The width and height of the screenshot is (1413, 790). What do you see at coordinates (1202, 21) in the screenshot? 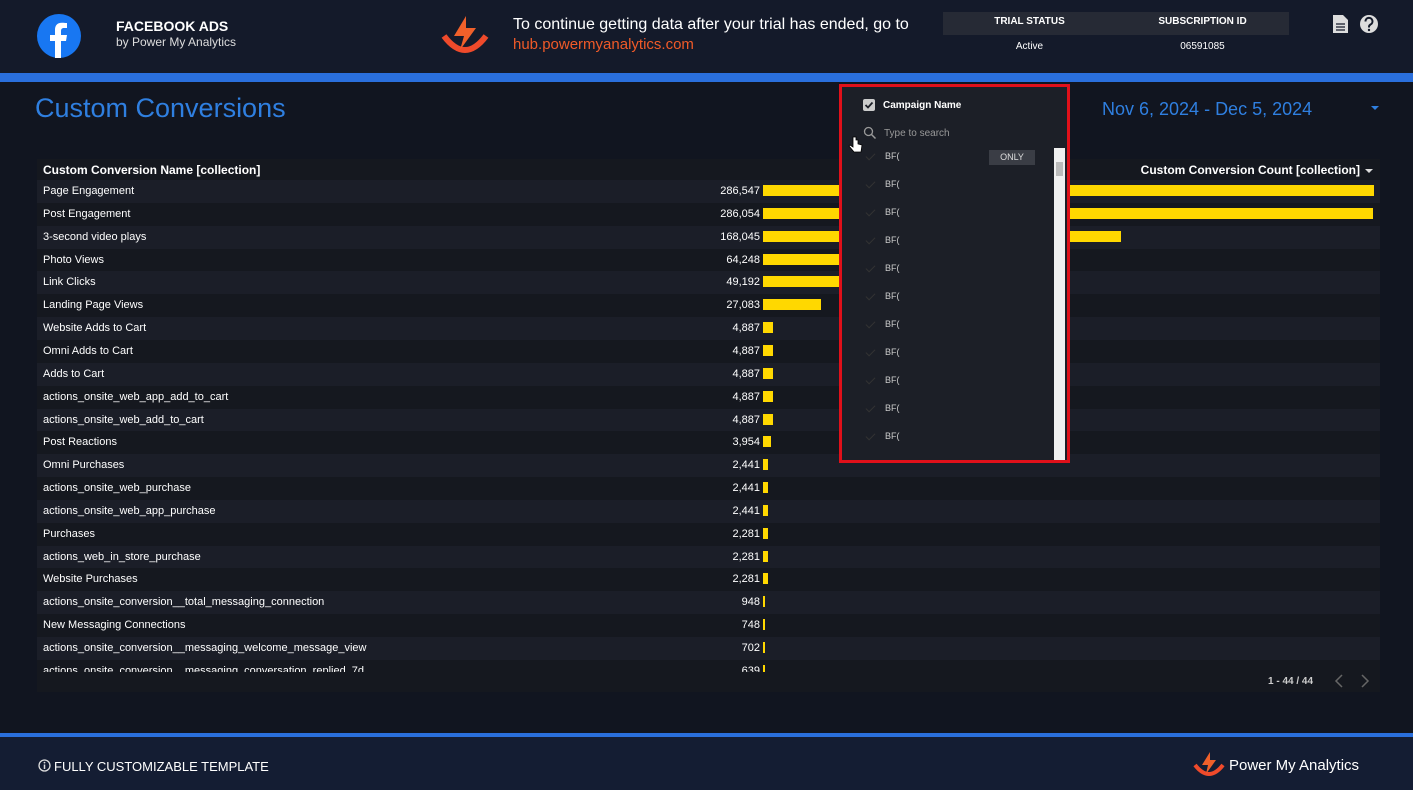
I see `status-header: SUBSCRIPTION ID` at bounding box center [1202, 21].